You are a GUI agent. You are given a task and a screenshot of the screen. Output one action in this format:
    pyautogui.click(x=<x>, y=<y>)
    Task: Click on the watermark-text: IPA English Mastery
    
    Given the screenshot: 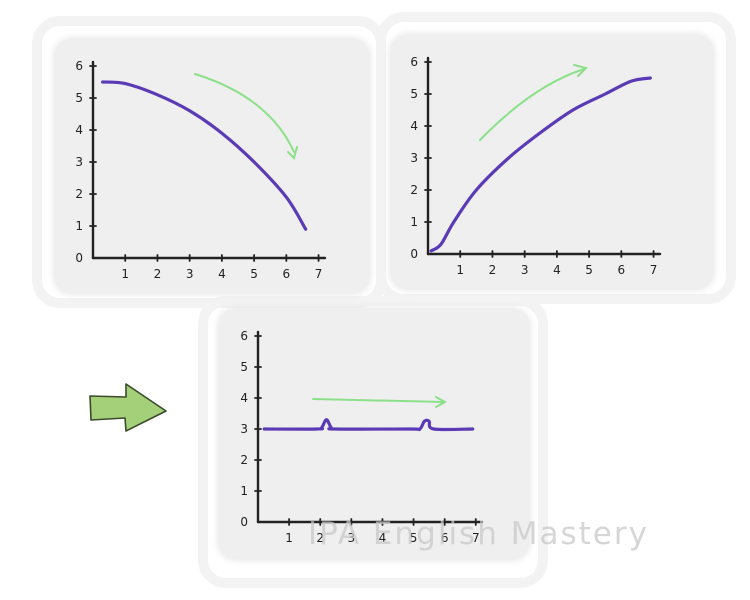 What is the action you would take?
    pyautogui.click(x=478, y=534)
    